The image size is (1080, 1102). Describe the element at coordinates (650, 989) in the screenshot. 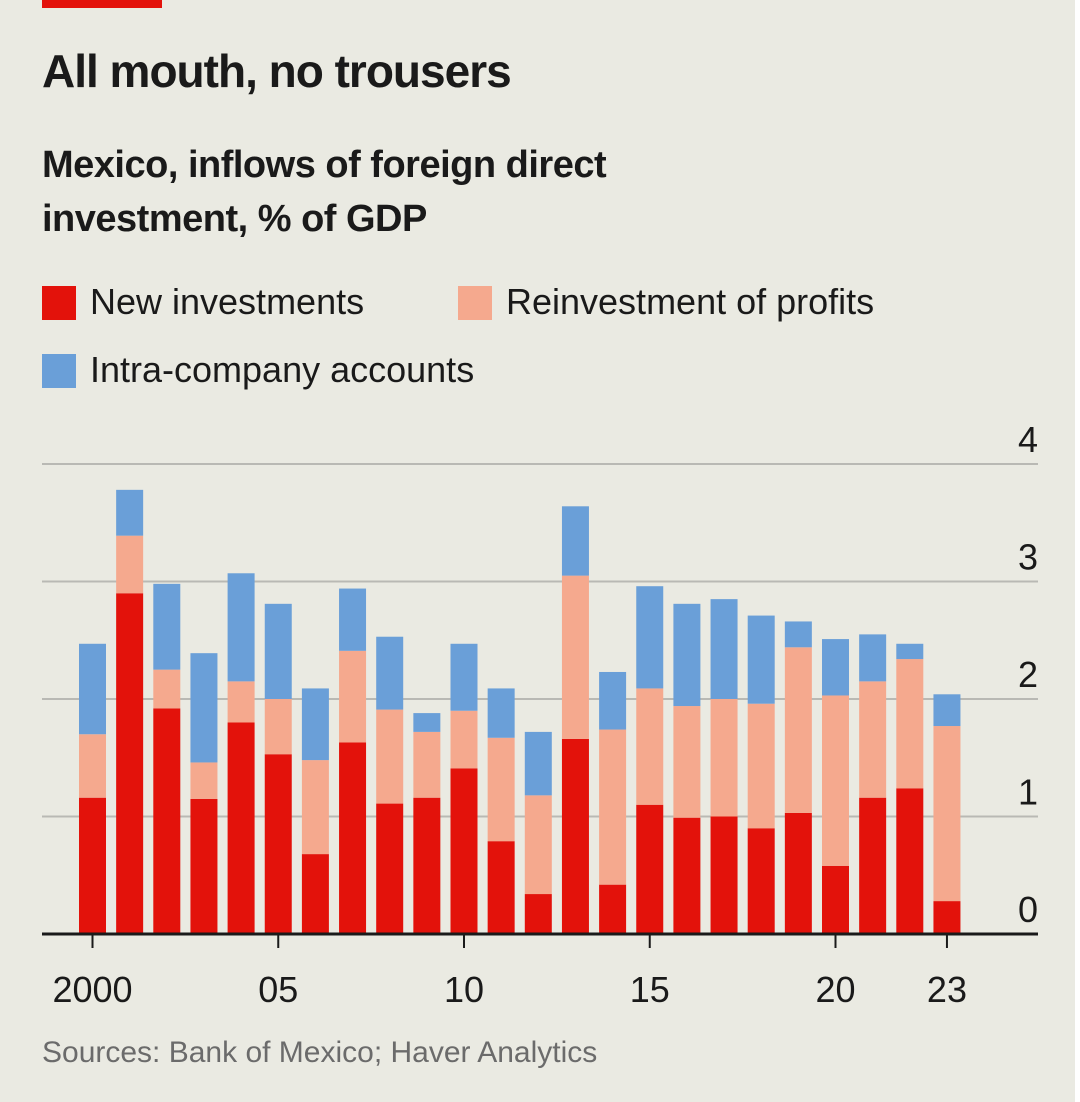

I see `x-tick-label: 15` at that location.